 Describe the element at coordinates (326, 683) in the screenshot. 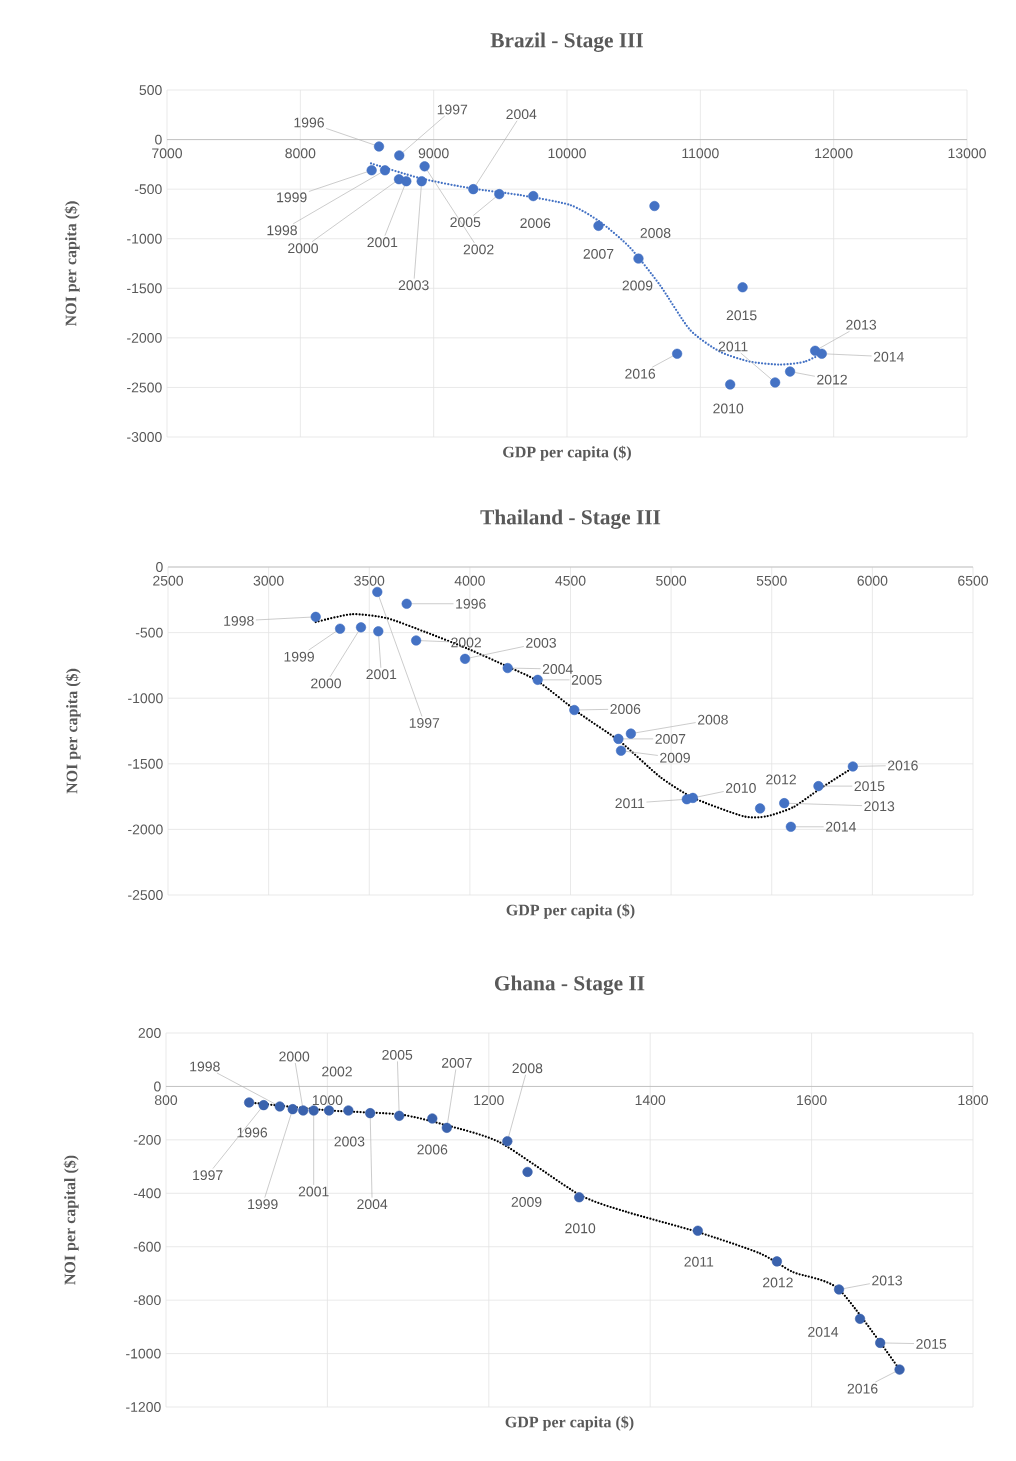

I see `annotation: 2000` at that location.